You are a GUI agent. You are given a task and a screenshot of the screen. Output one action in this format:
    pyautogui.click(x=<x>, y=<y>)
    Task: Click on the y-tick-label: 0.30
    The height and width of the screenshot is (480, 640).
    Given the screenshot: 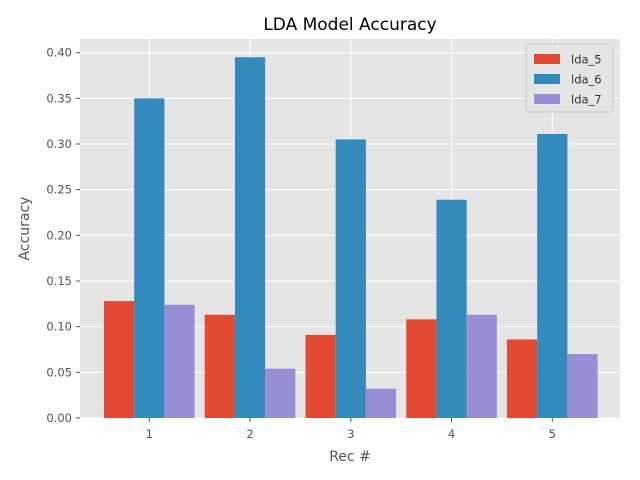 What is the action you would take?
    pyautogui.click(x=59, y=144)
    